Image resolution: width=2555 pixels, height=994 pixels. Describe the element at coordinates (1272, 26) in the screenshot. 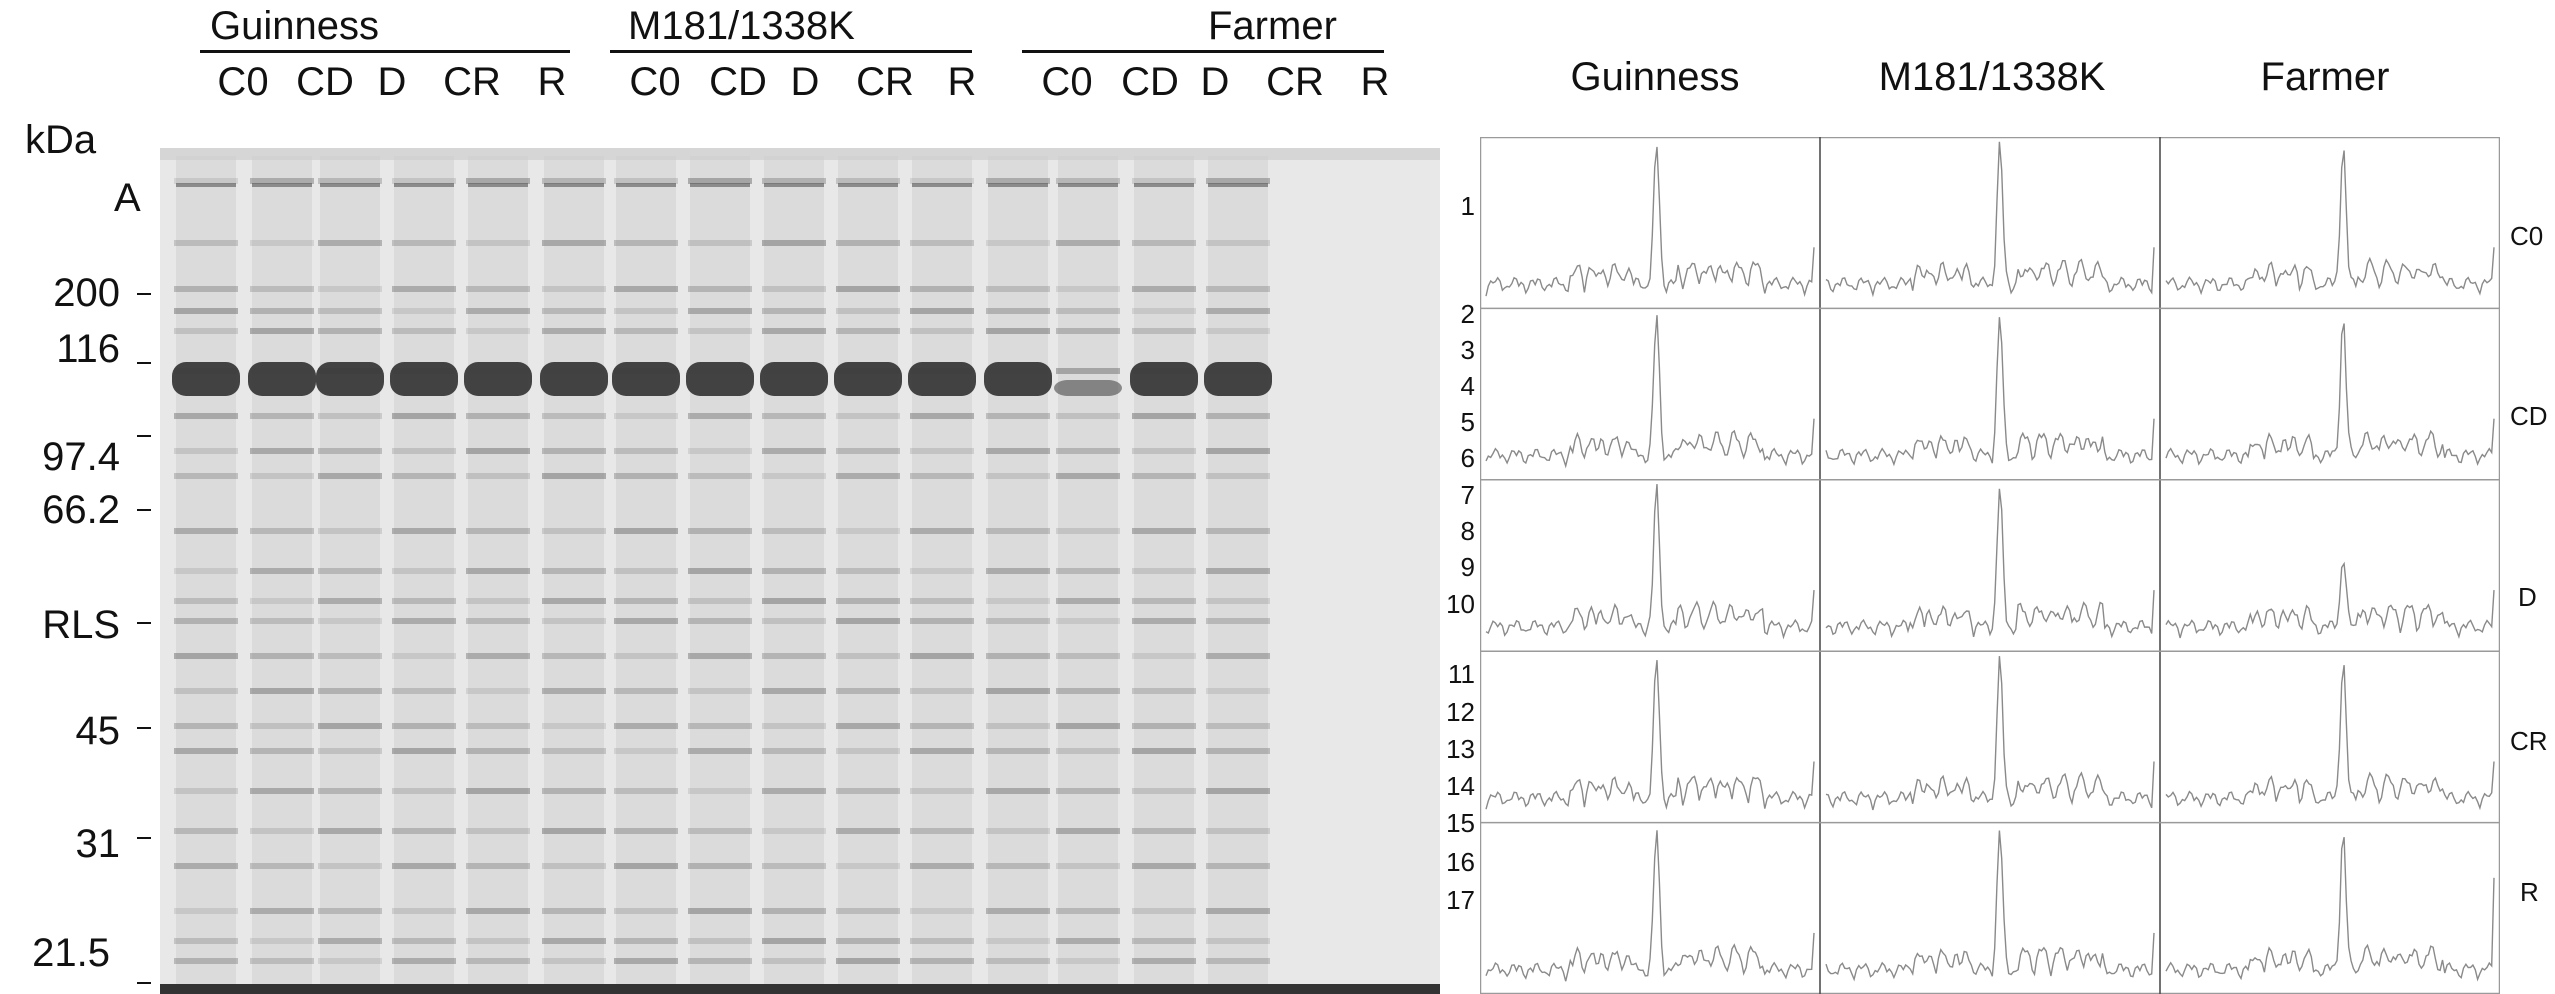

I see `group-title-farmer: Farmer` at that location.